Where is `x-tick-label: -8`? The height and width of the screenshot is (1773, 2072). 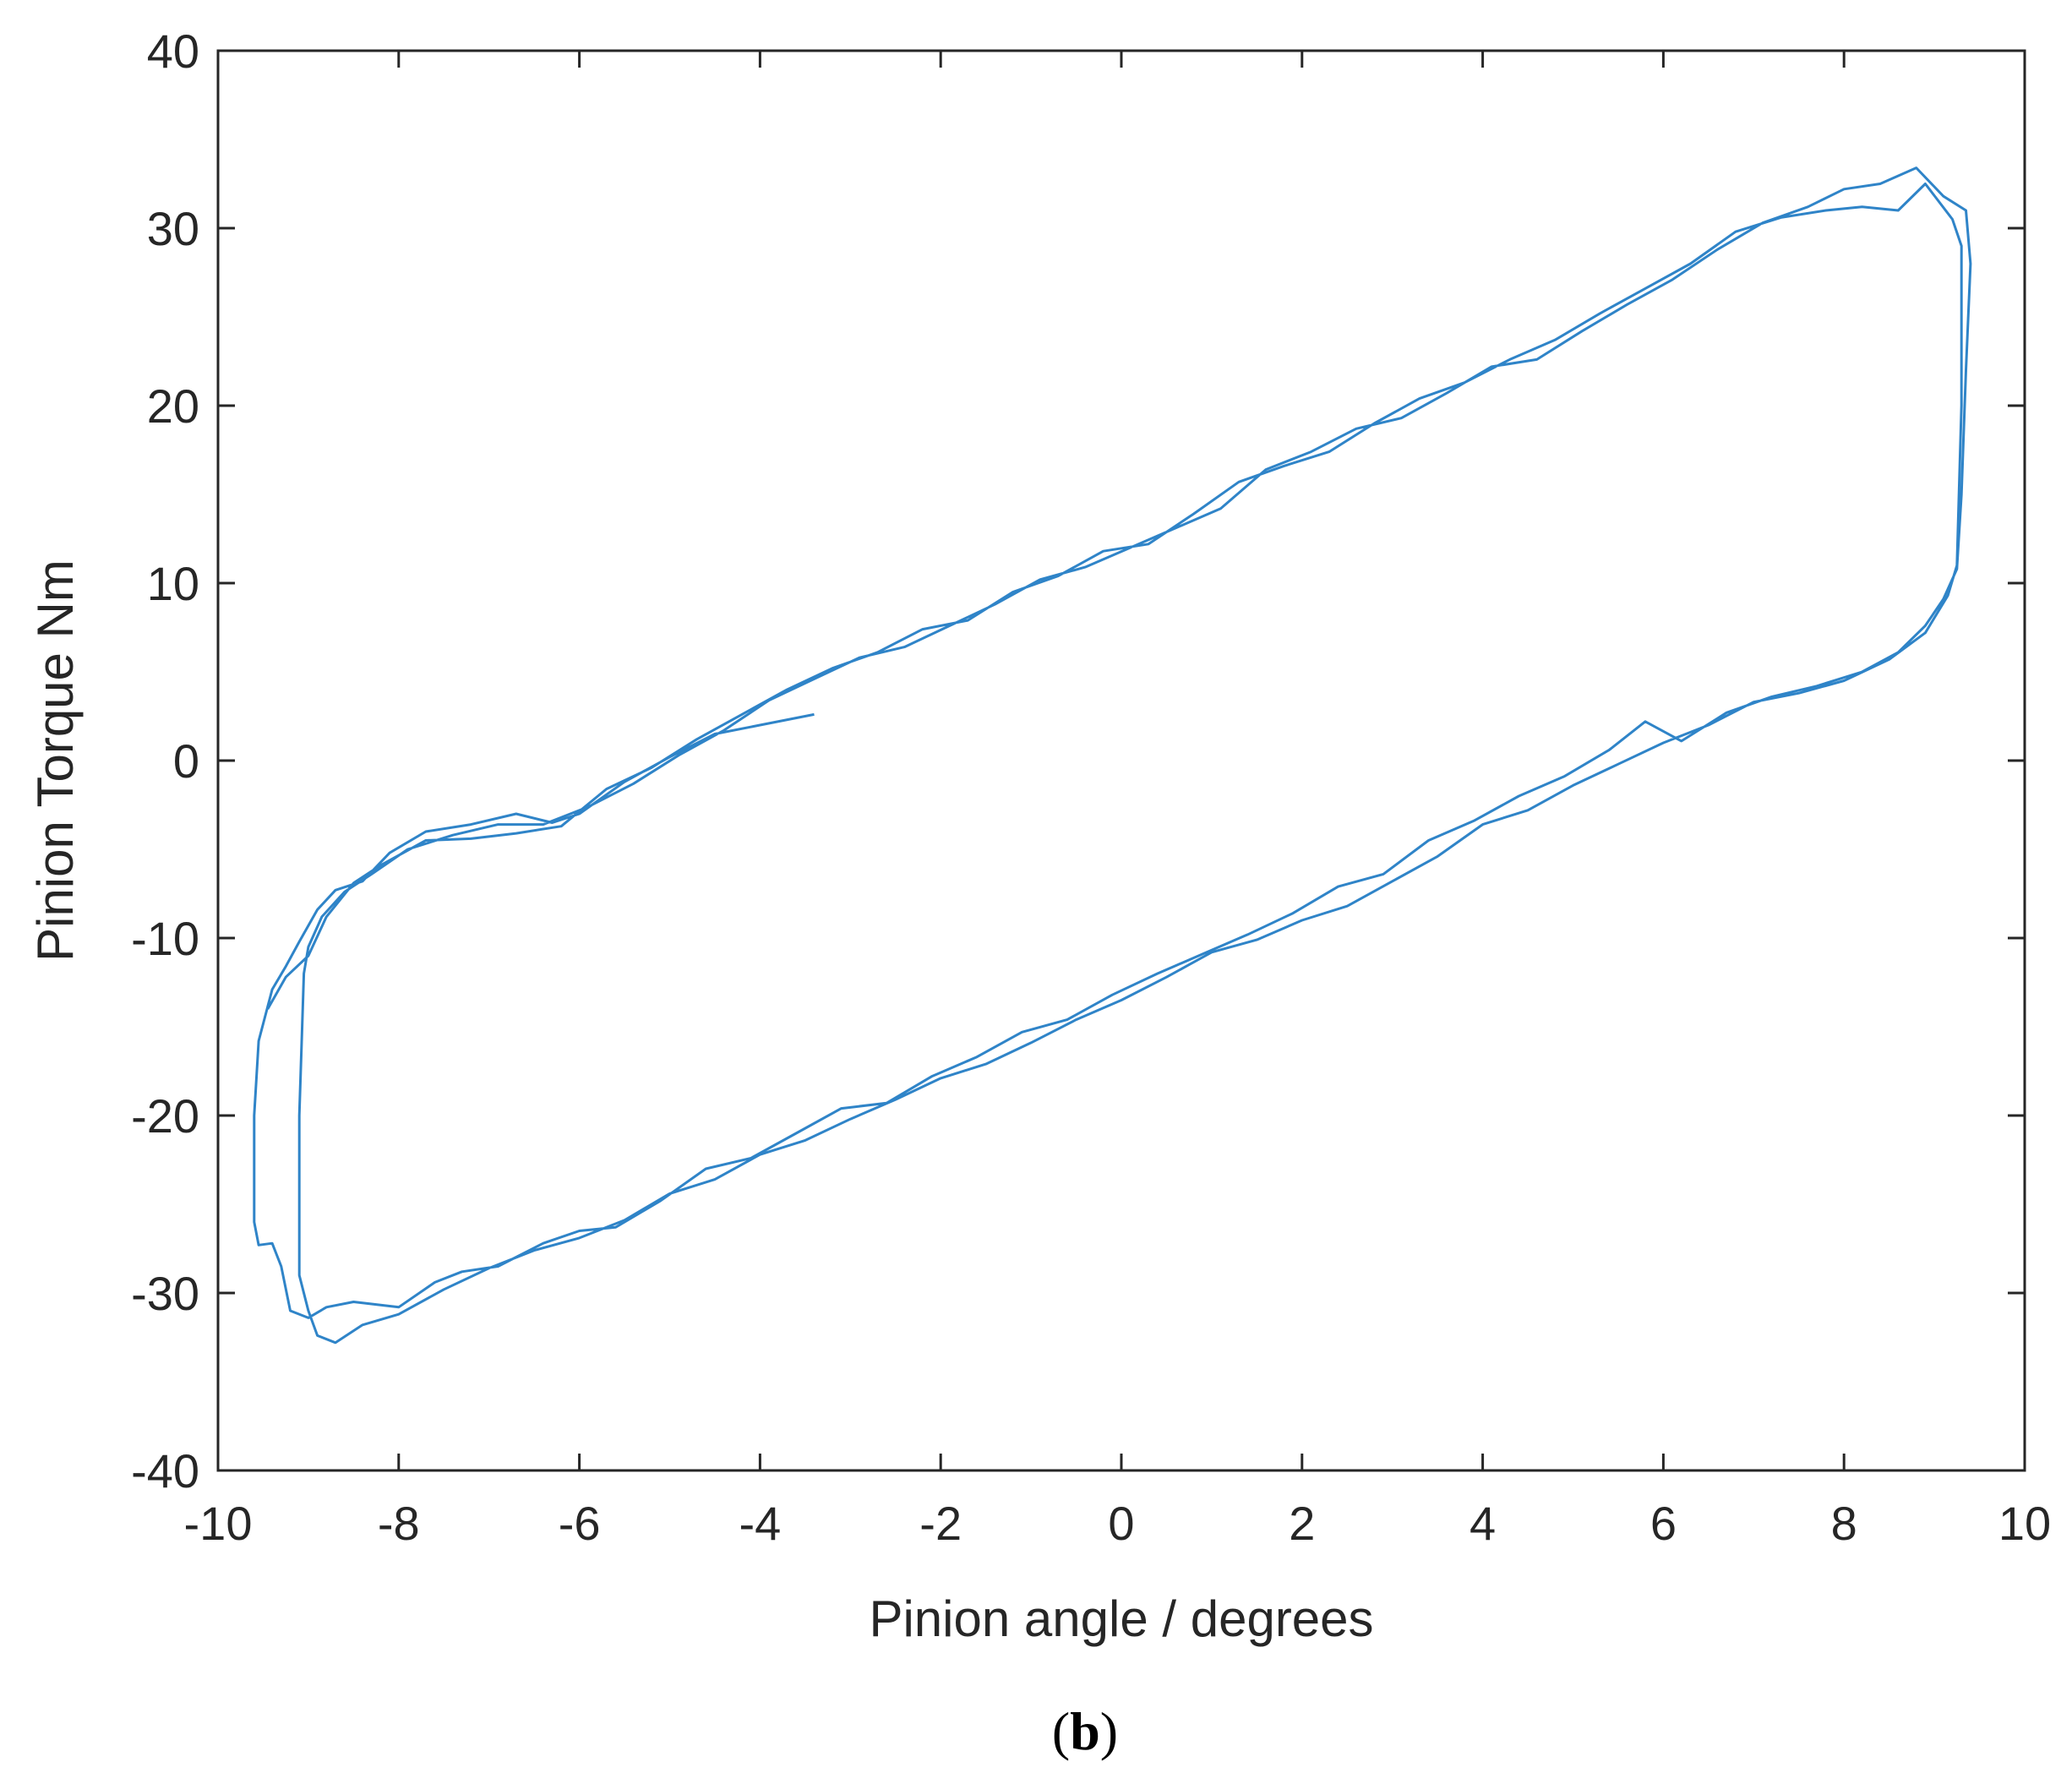 x-tick-label: -8 is located at coordinates (399, 1523).